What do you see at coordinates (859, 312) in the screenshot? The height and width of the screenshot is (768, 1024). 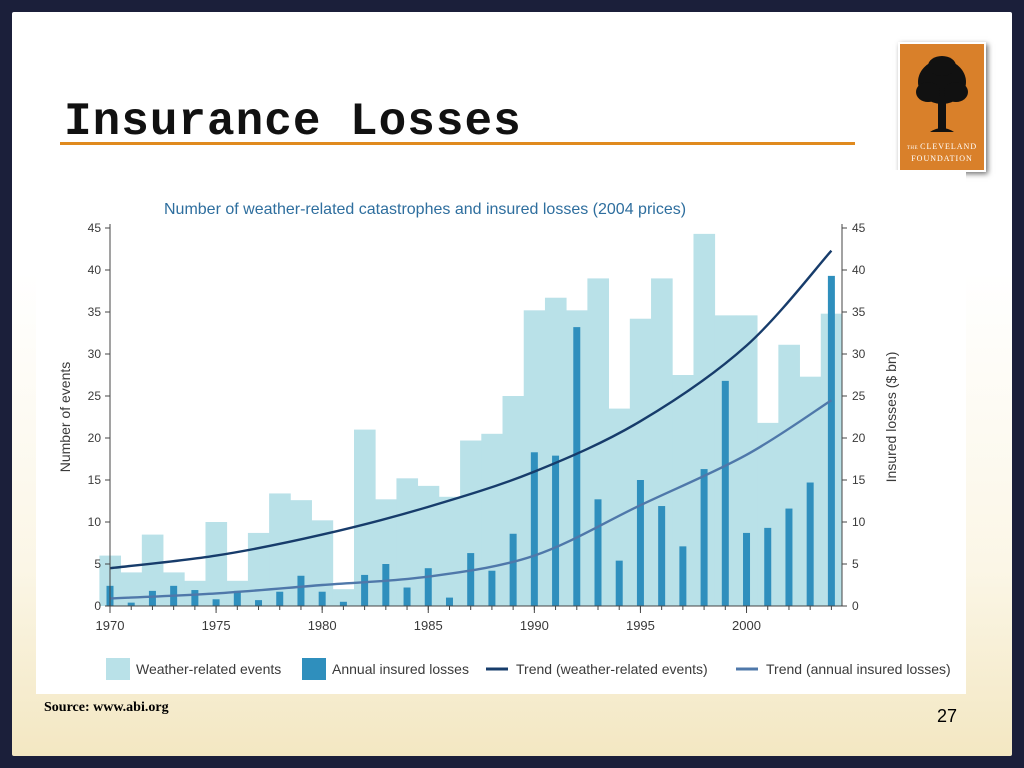 I see `y-tick-label-right: 35` at bounding box center [859, 312].